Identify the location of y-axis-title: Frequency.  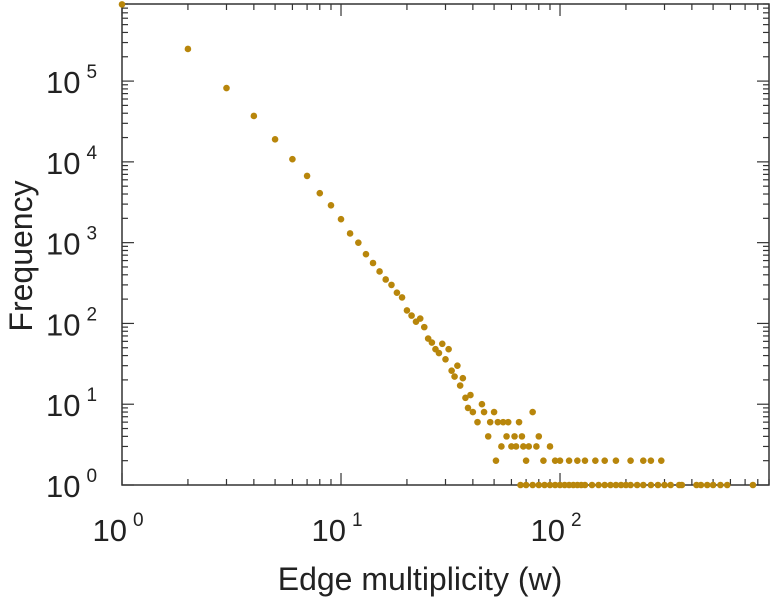
(21, 255).